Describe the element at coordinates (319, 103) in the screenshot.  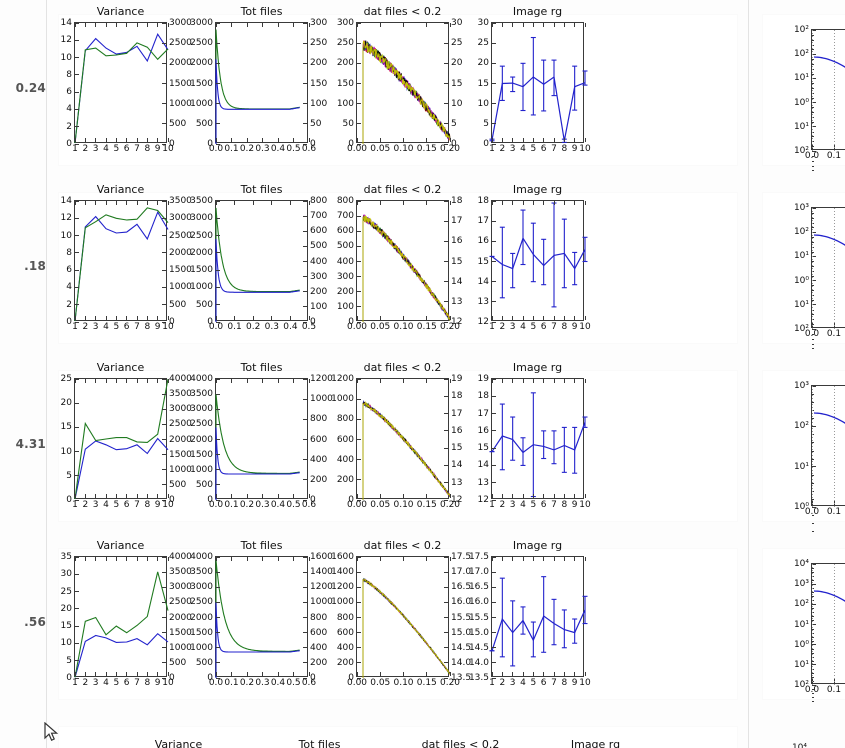
I see `y2-tick-label: 100` at that location.